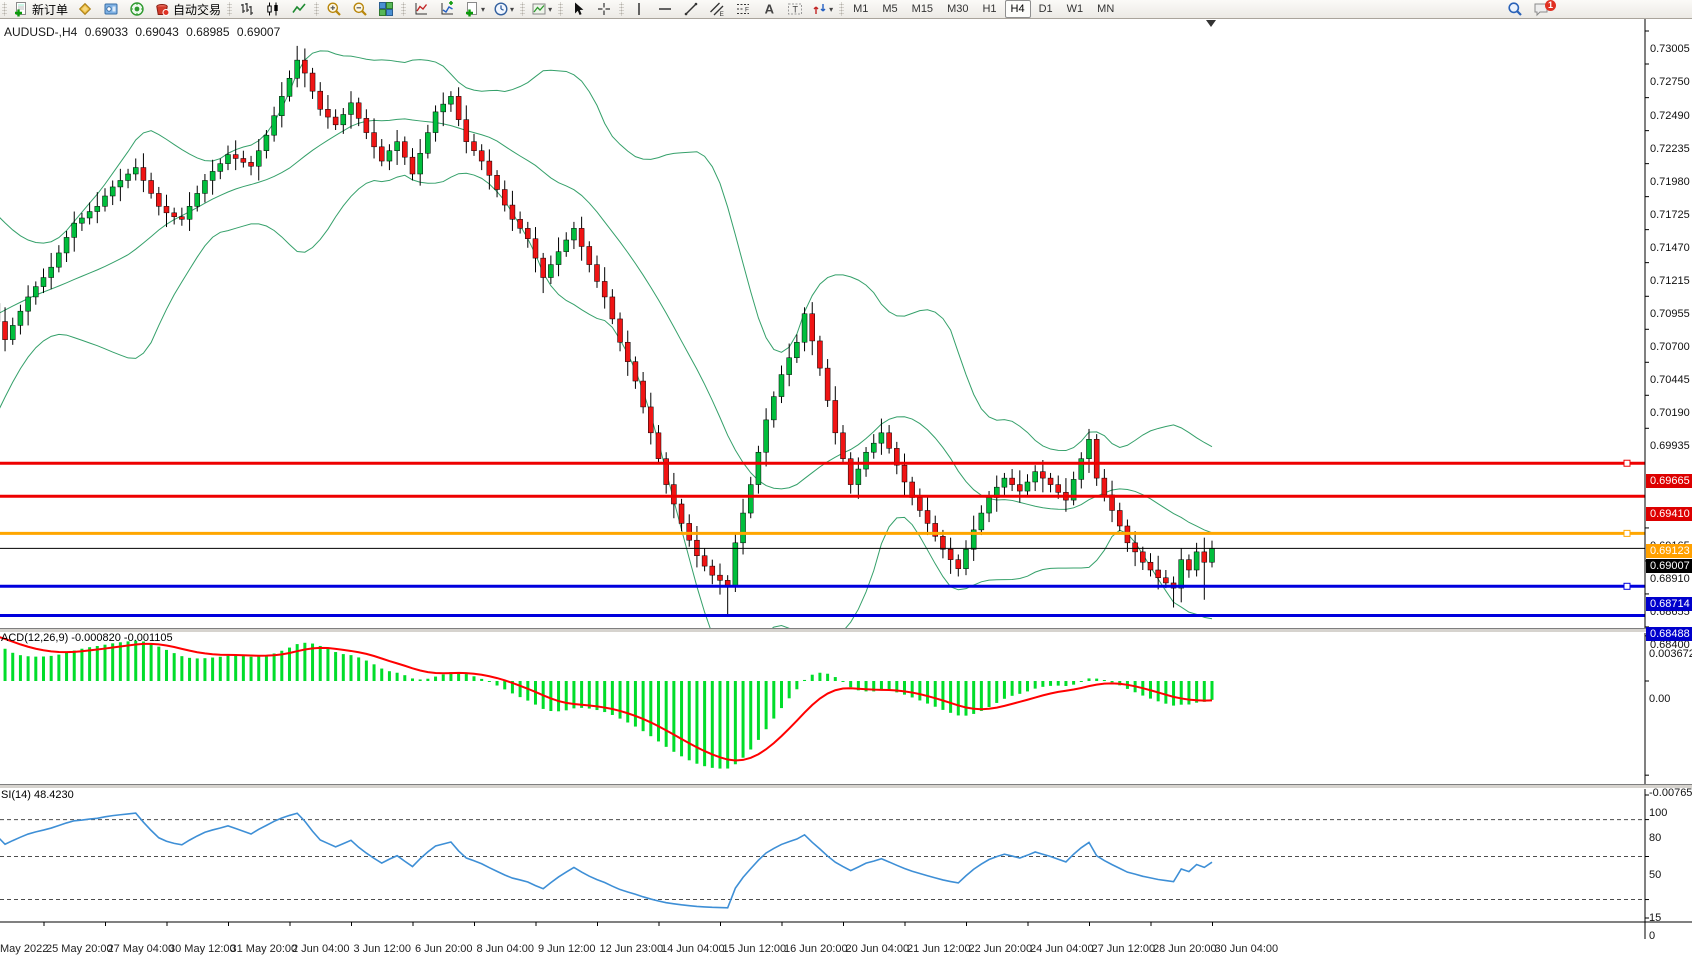 The height and width of the screenshot is (956, 1692). Describe the element at coordinates (382, 949) in the screenshot. I see `time-tick-label: 3 Jun 12:00` at that location.